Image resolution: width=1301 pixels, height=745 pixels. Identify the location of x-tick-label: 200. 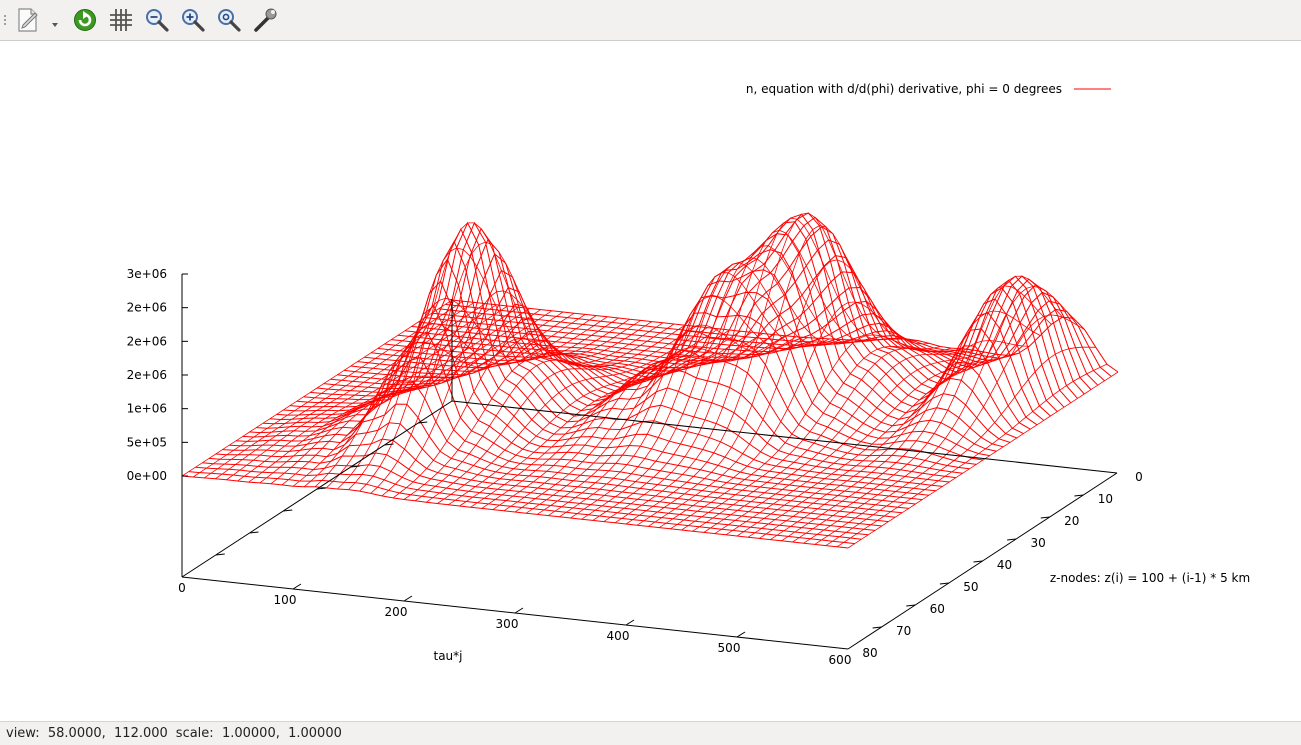
(396, 612).